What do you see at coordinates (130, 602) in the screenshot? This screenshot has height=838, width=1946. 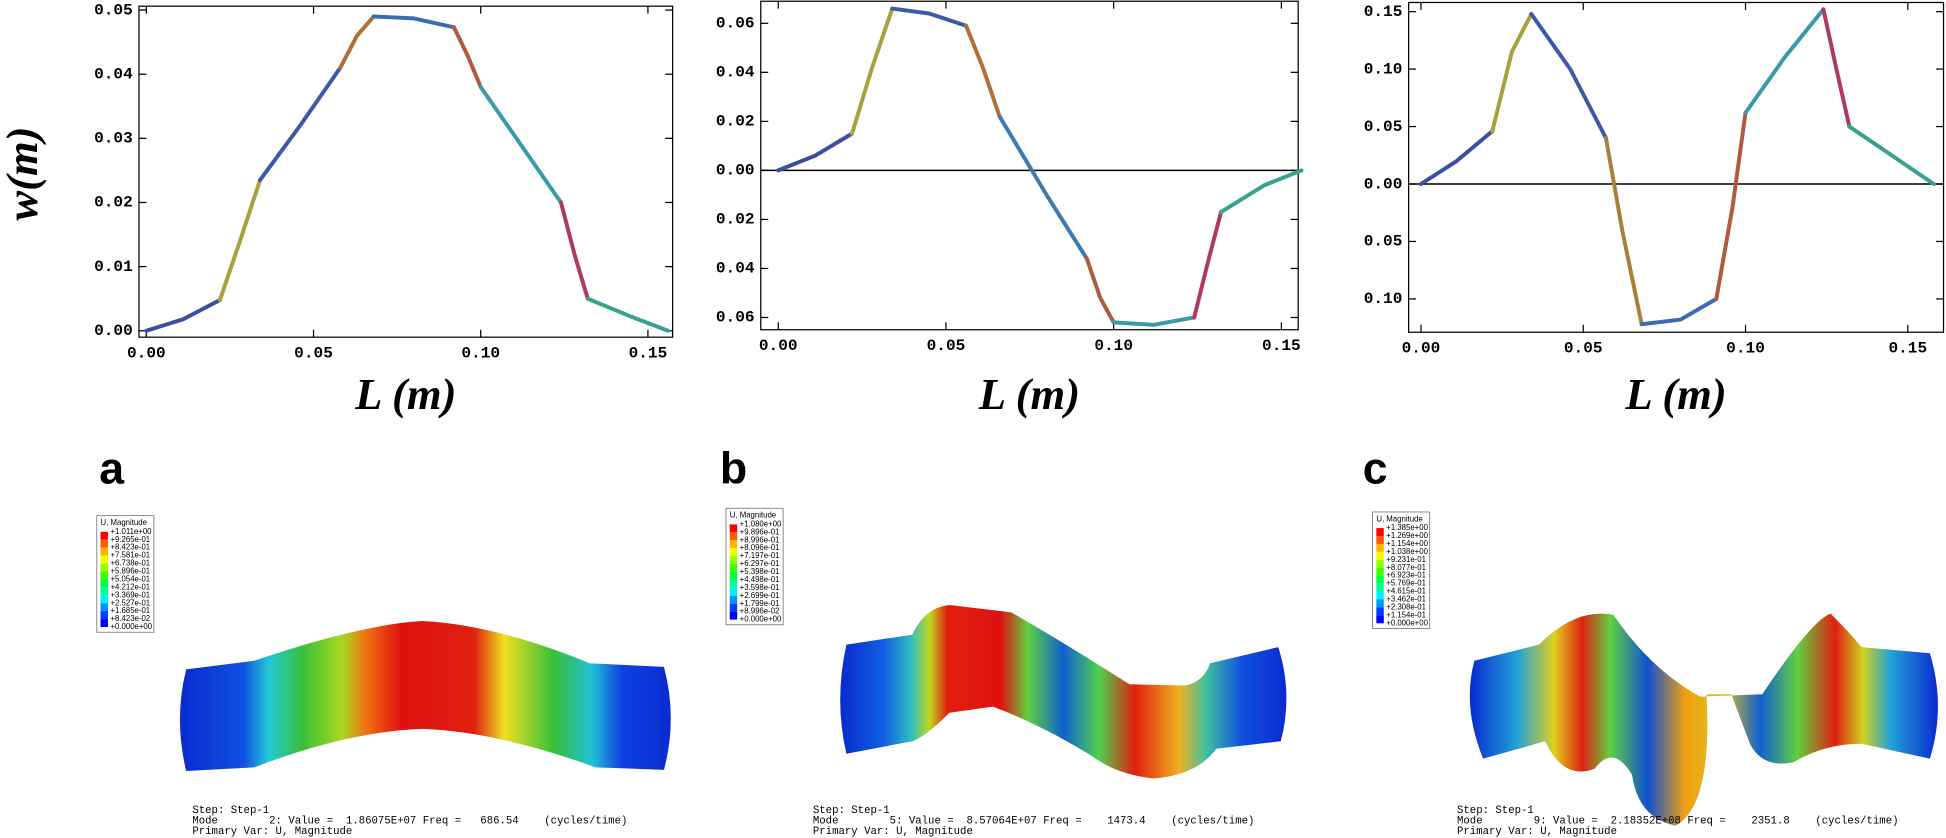 I see `legend-value: +2.527e-01` at bounding box center [130, 602].